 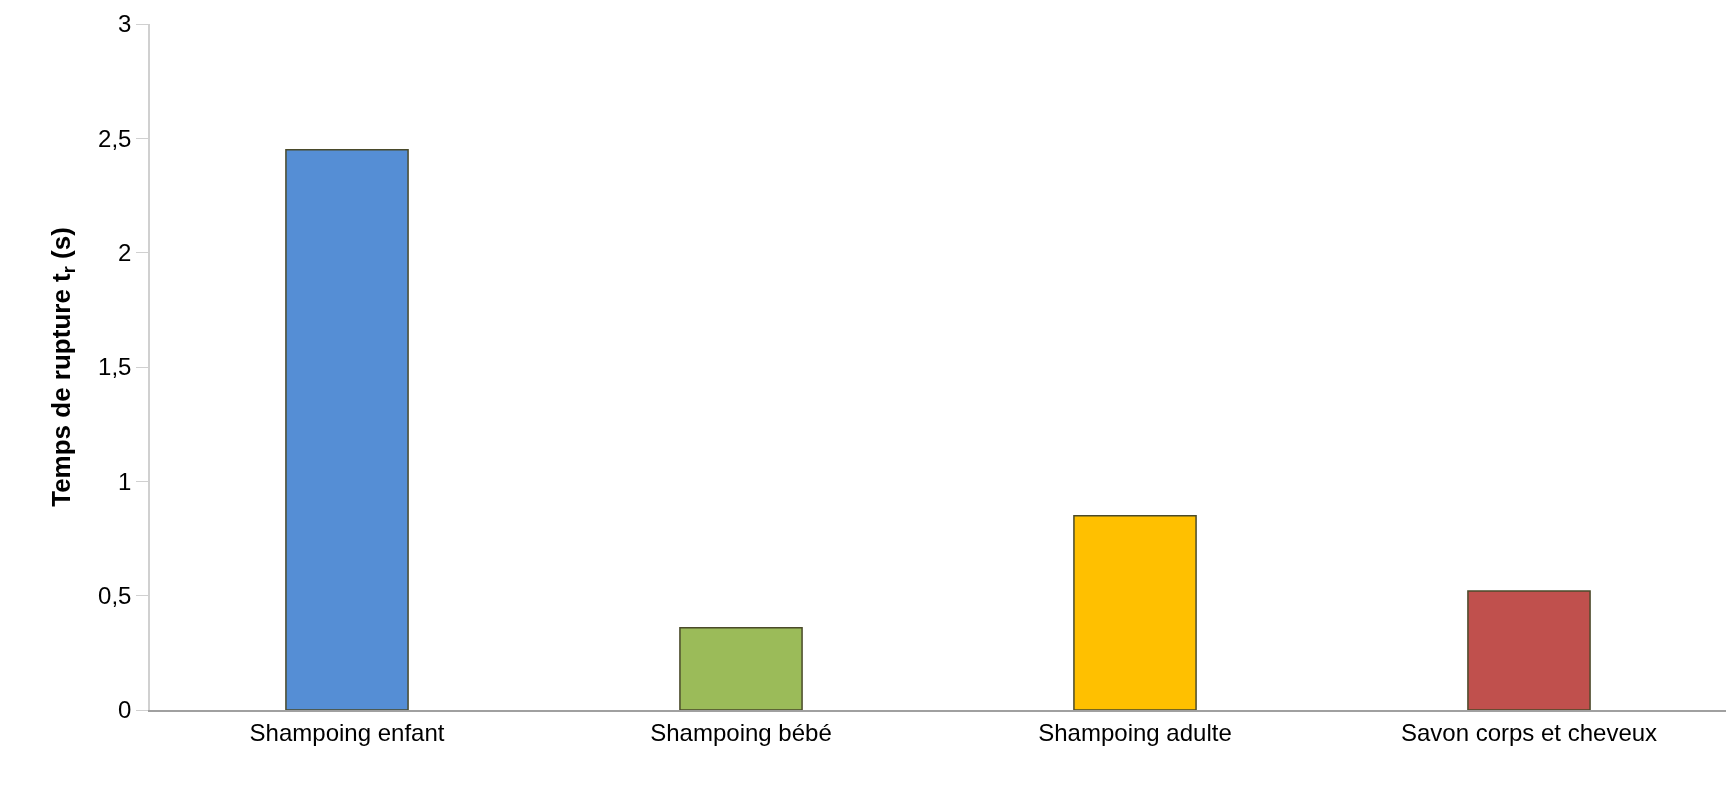 What do you see at coordinates (347, 732) in the screenshot?
I see `x-tick-label: Shampoing enfant` at bounding box center [347, 732].